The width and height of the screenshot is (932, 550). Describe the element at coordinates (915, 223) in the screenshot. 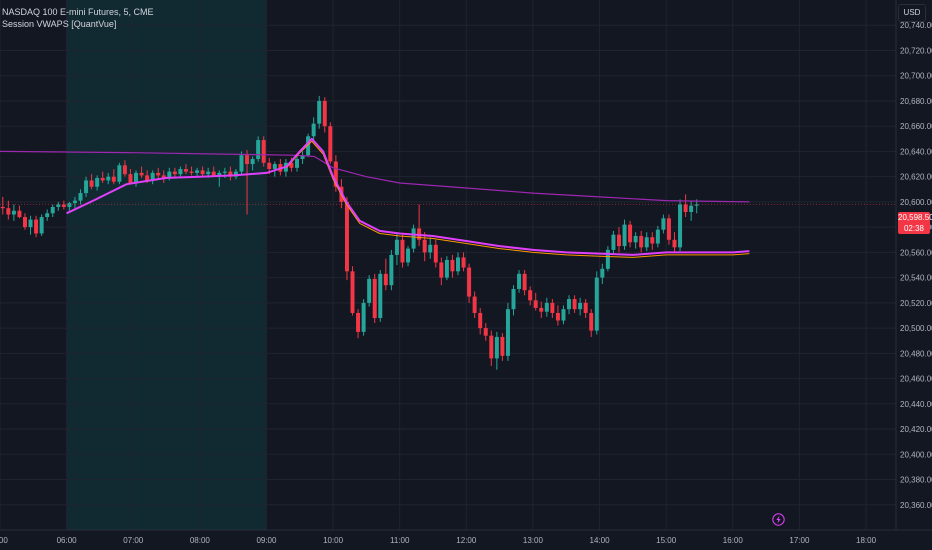

I see `last-price-badge: 20,598.50 02:38` at that location.